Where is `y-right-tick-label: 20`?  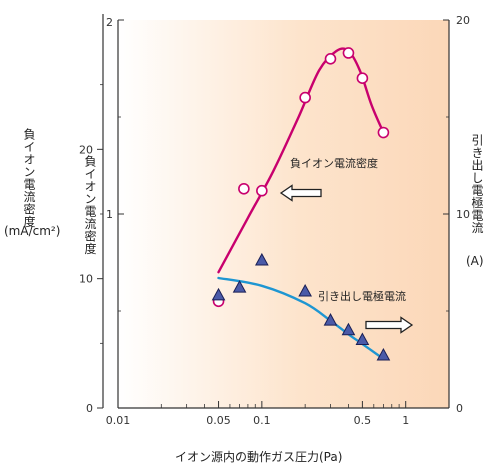 y-right-tick-label: 20 is located at coordinates (463, 20).